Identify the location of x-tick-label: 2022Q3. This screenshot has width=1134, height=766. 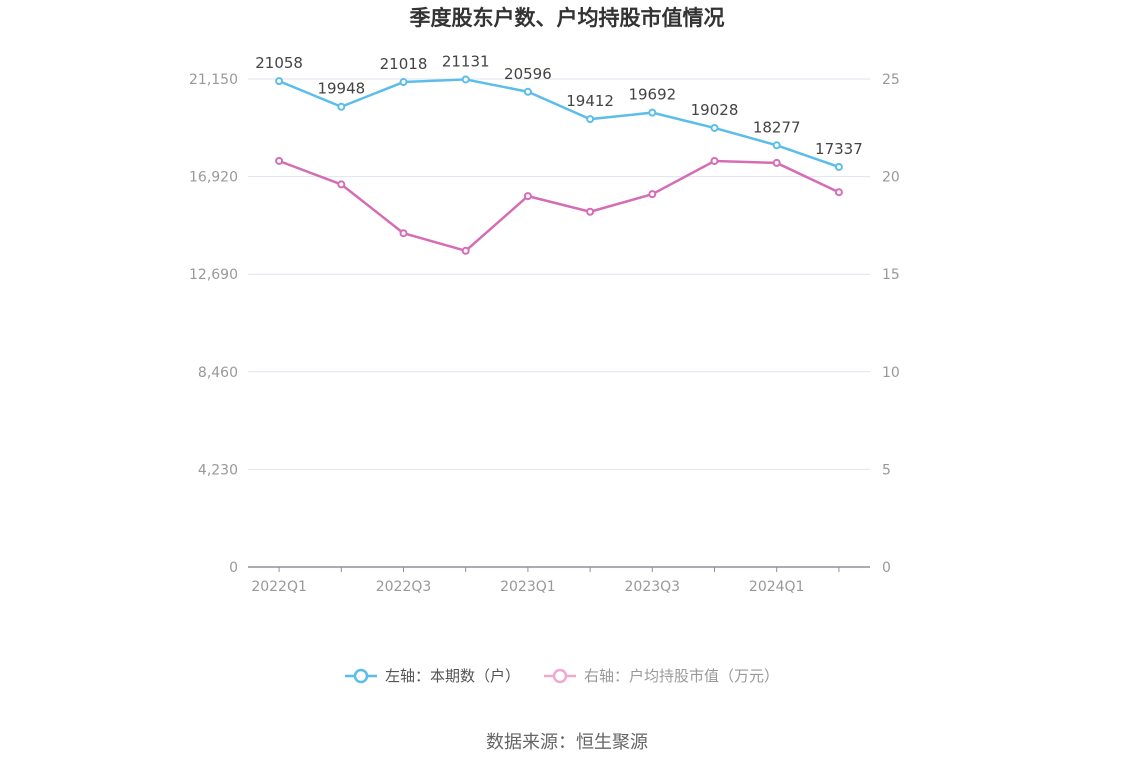
(404, 587).